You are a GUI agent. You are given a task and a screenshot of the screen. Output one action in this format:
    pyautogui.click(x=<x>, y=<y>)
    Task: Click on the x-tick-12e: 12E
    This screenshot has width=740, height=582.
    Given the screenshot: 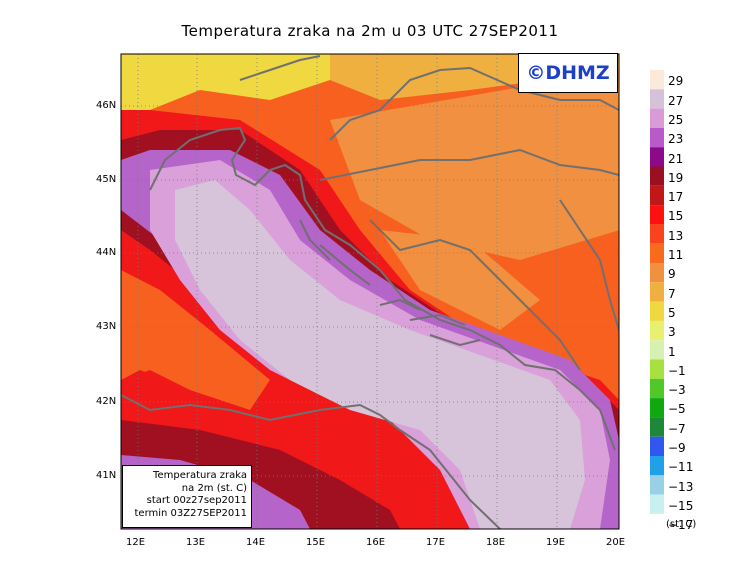 What is the action you would take?
    pyautogui.click(x=136, y=542)
    